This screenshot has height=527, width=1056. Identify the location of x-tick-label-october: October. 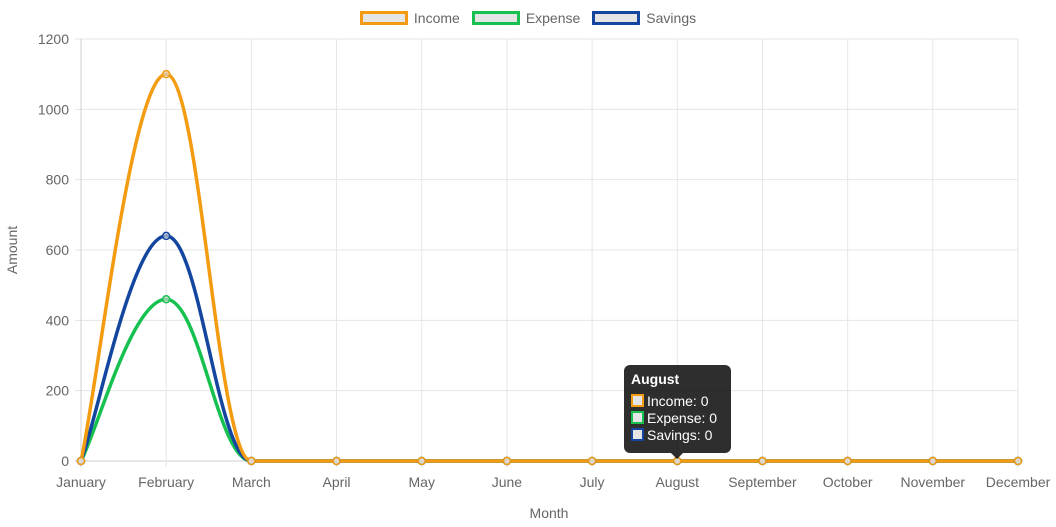
(848, 482).